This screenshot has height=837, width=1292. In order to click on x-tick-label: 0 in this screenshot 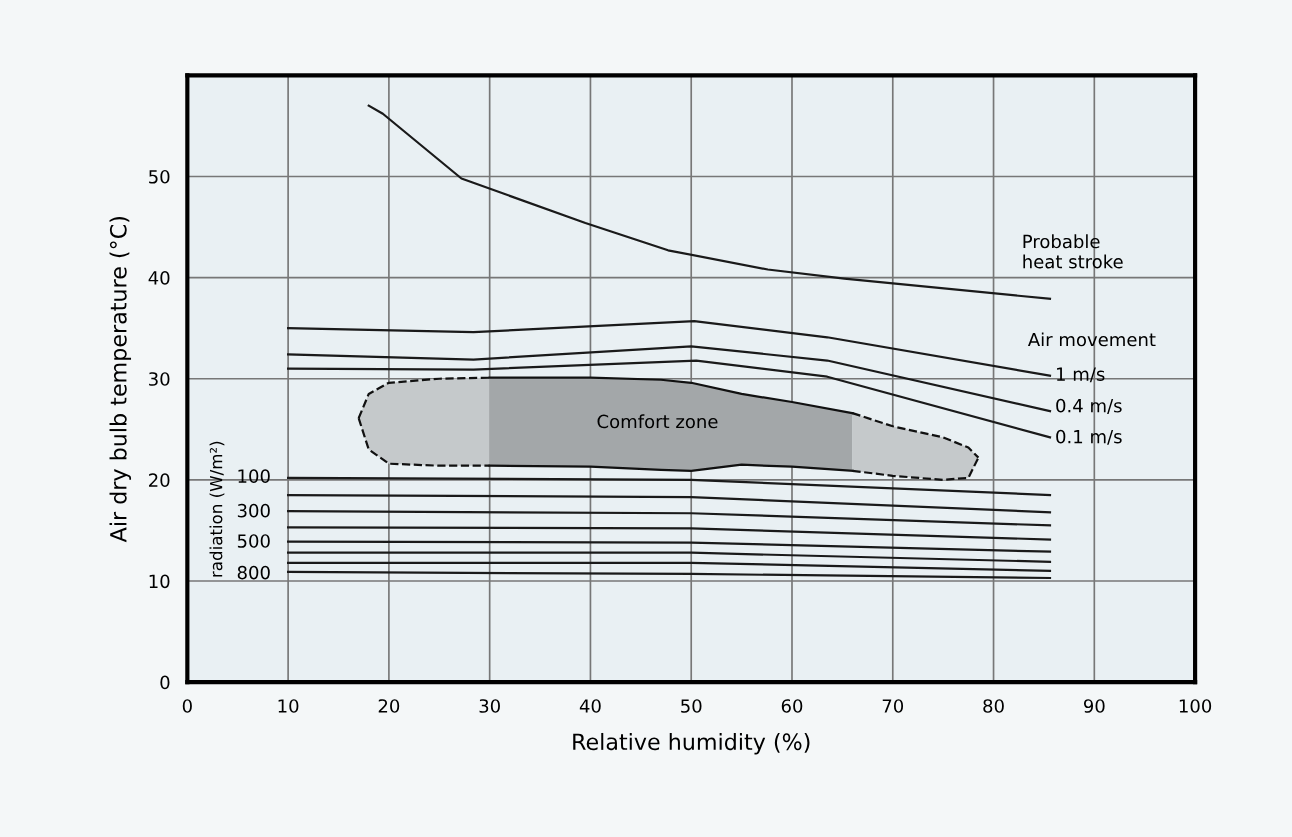, I will do `click(187, 706)`.